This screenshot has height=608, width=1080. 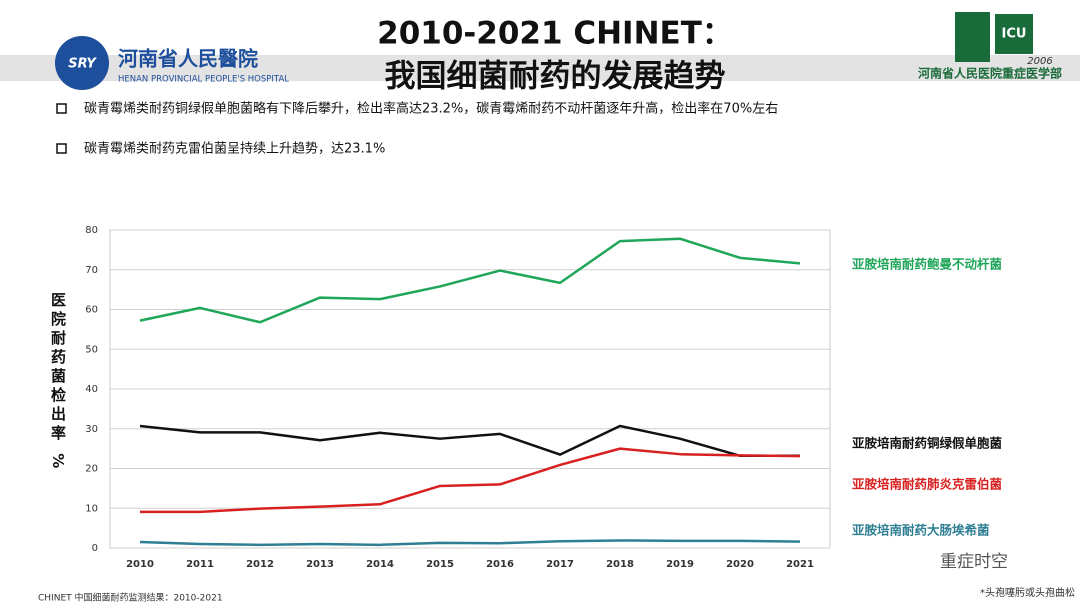 I want to click on hospital-logo, so click(x=82, y=63).